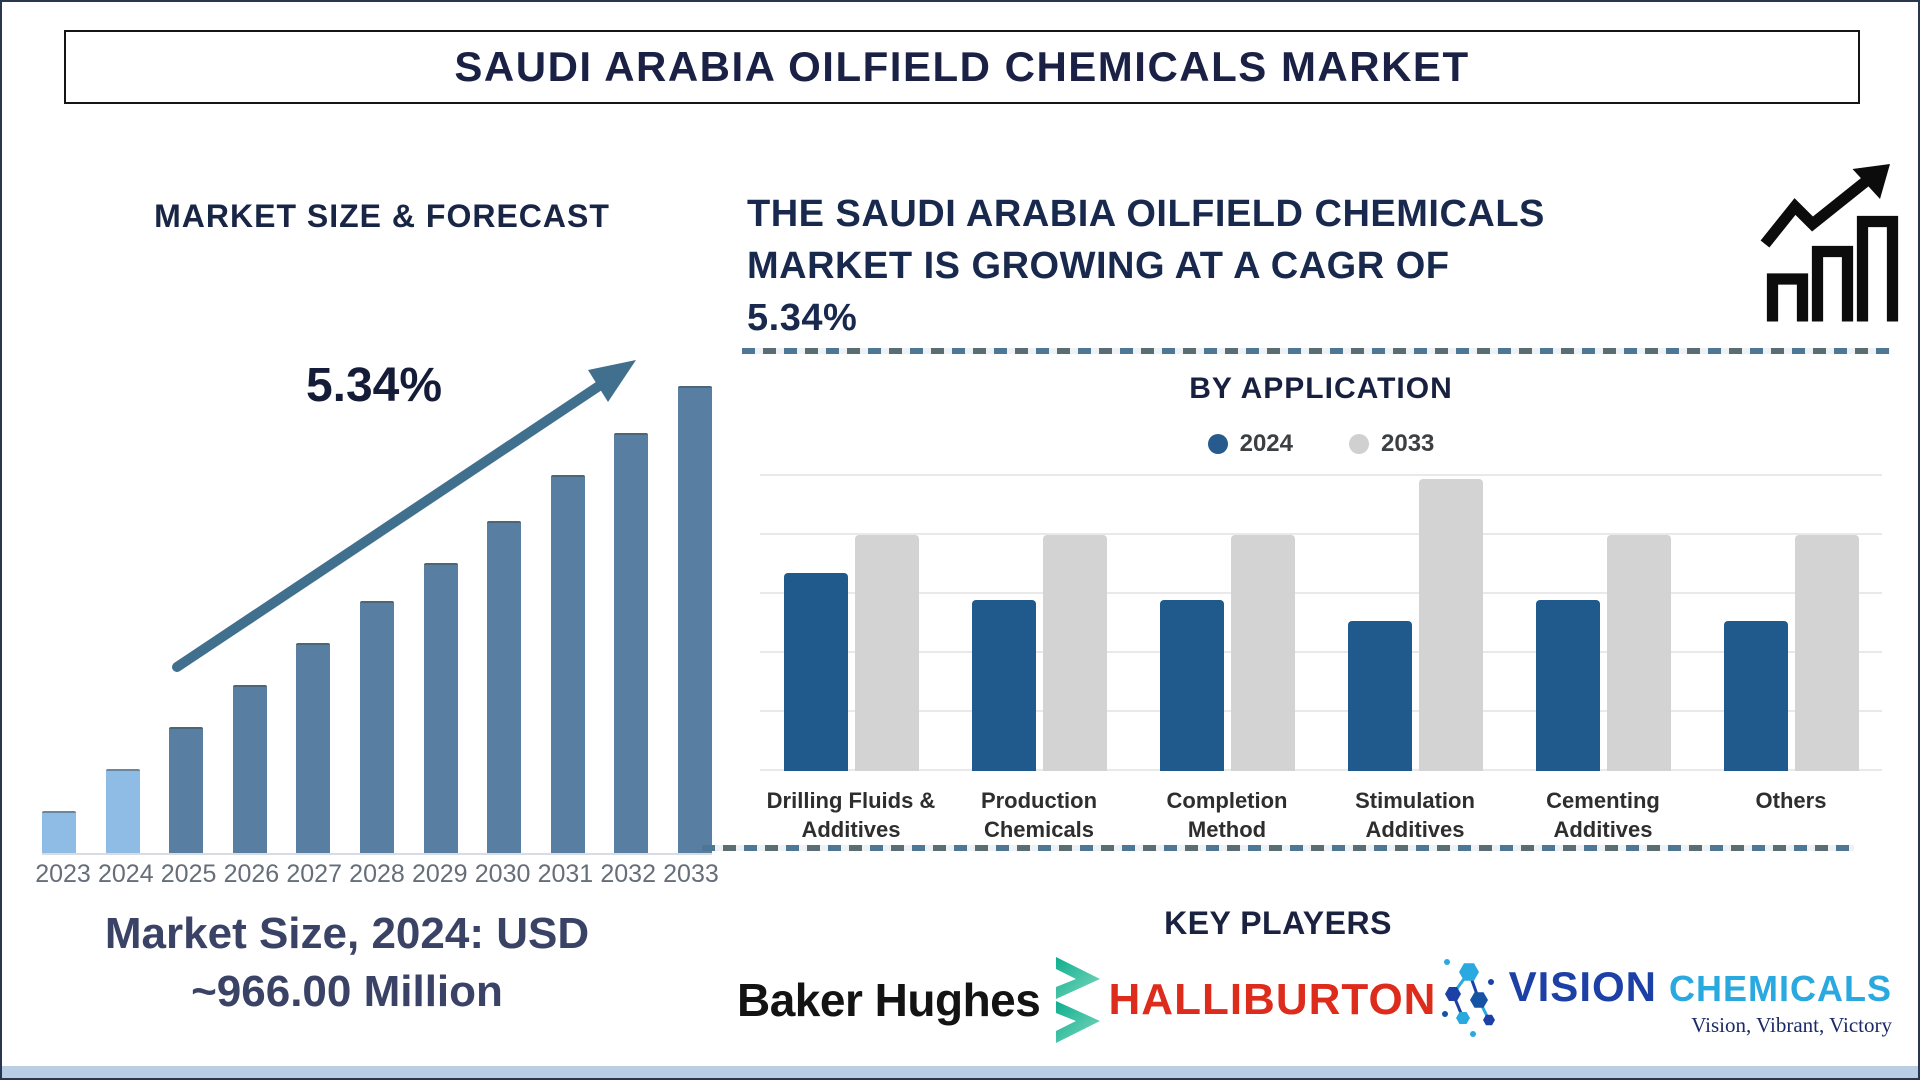  Describe the element at coordinates (851, 815) in the screenshot. I see `application-category-label: Drilling Fluids & Additives` at that location.